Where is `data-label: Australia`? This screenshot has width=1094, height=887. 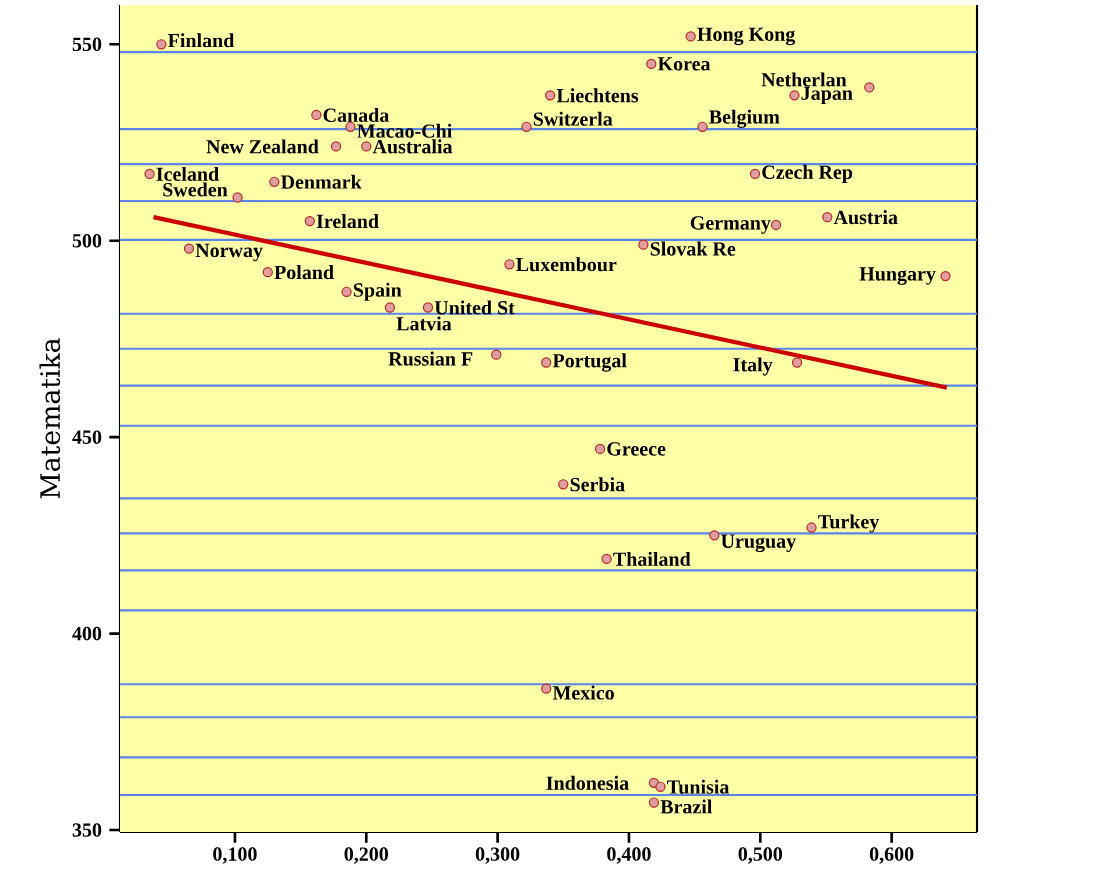 data-label: Australia is located at coordinates (412, 146).